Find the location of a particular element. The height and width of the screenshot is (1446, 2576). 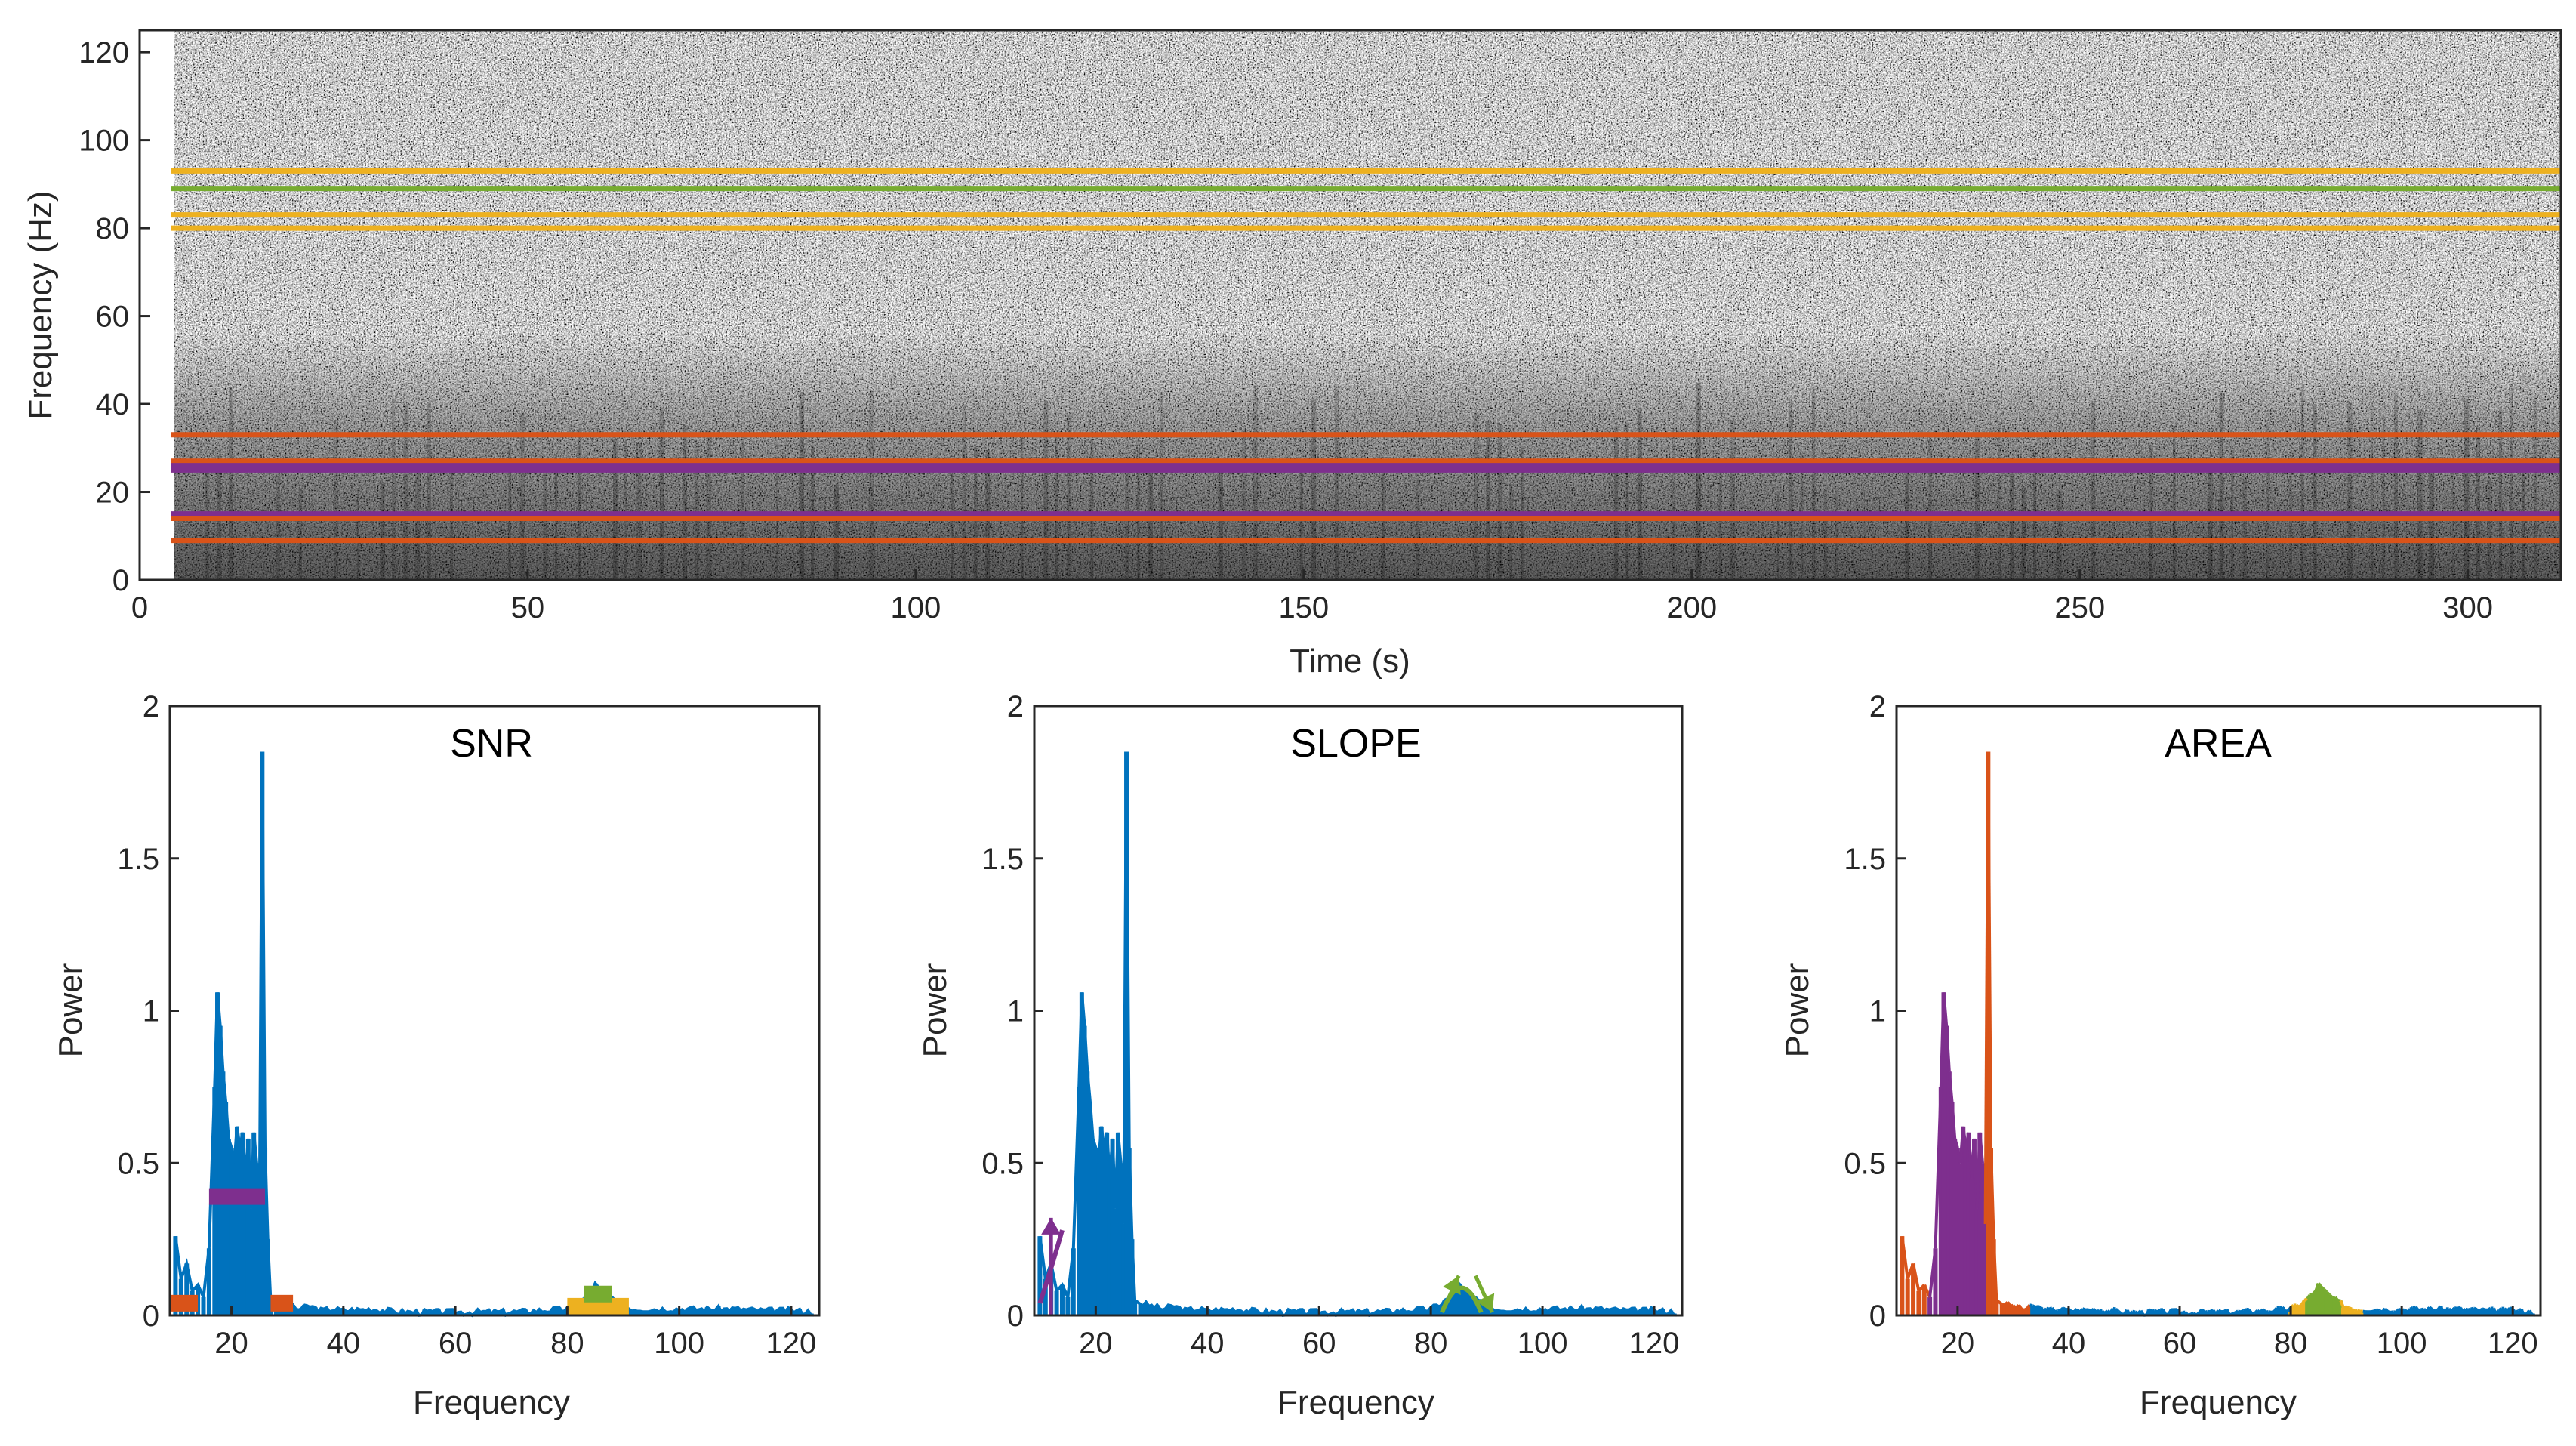

y-tick-label: 100 is located at coordinates (104, 141).